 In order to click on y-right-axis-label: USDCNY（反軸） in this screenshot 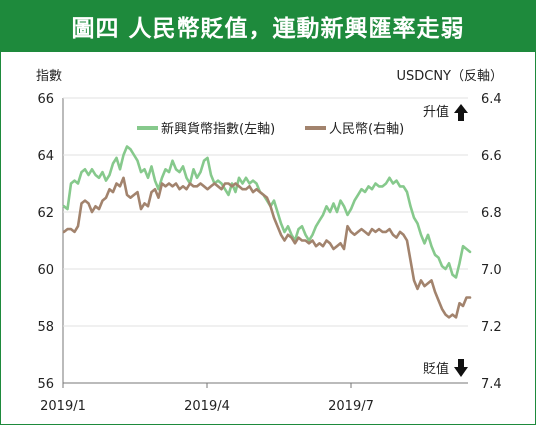, I will do `click(449, 76)`.